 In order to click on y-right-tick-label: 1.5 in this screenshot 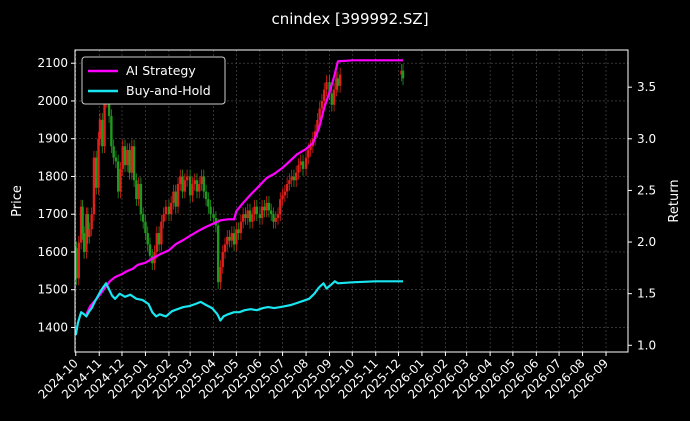, I will do `click(646, 294)`.